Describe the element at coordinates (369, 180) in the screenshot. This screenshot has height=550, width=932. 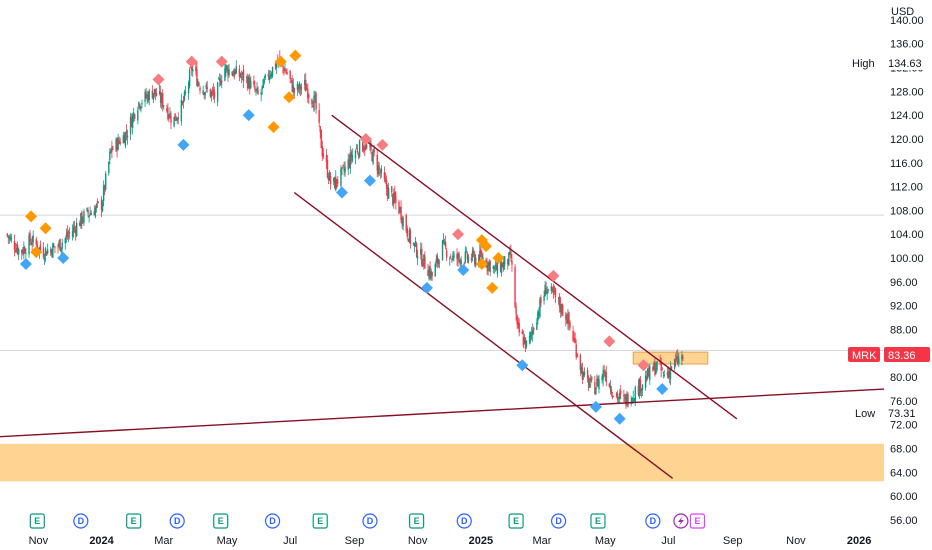
I see `pivot-low-marker` at that location.